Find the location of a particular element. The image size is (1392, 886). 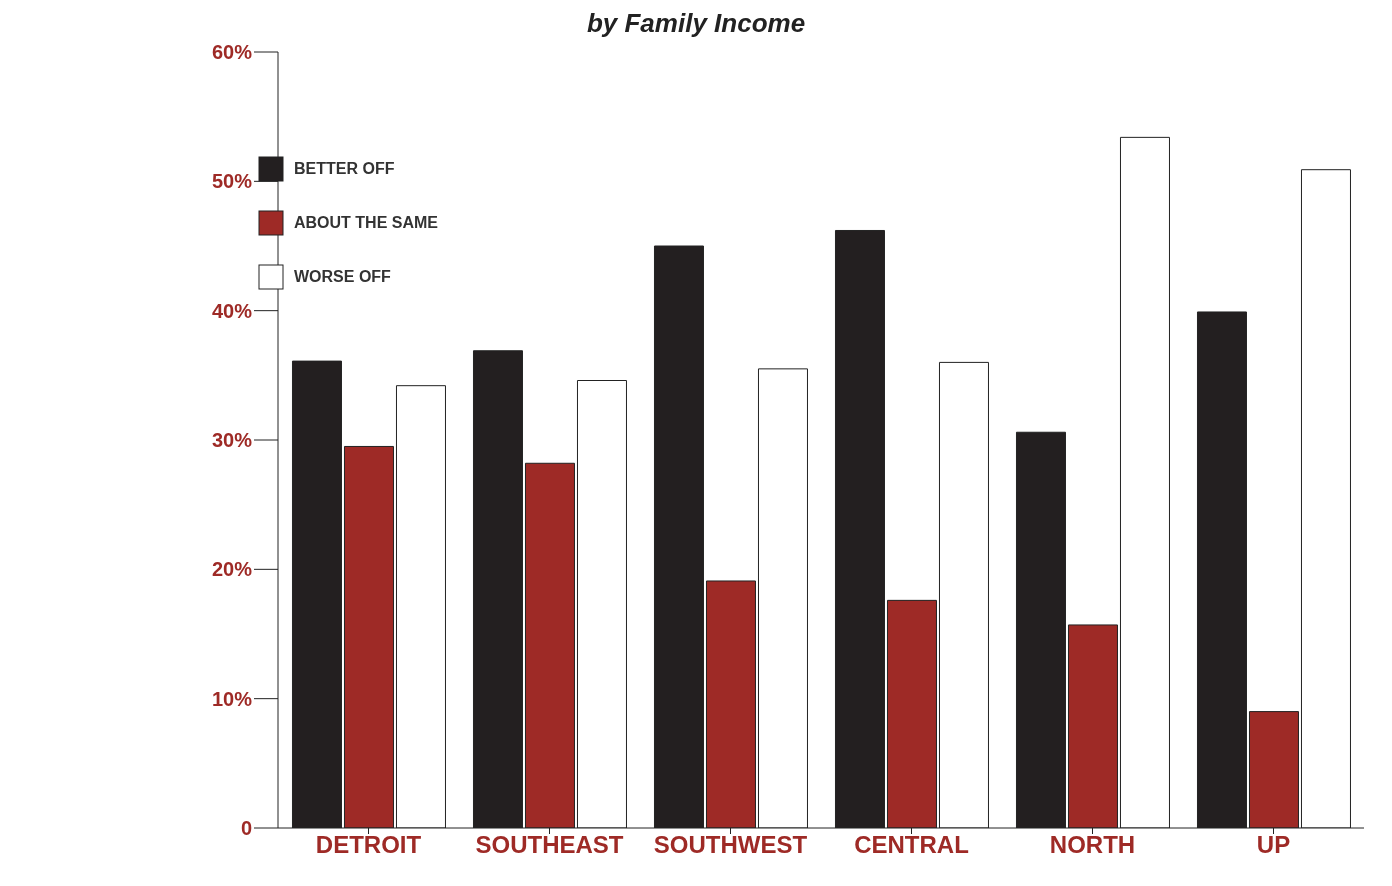

y-tick-label: 60% is located at coordinates (232, 52).